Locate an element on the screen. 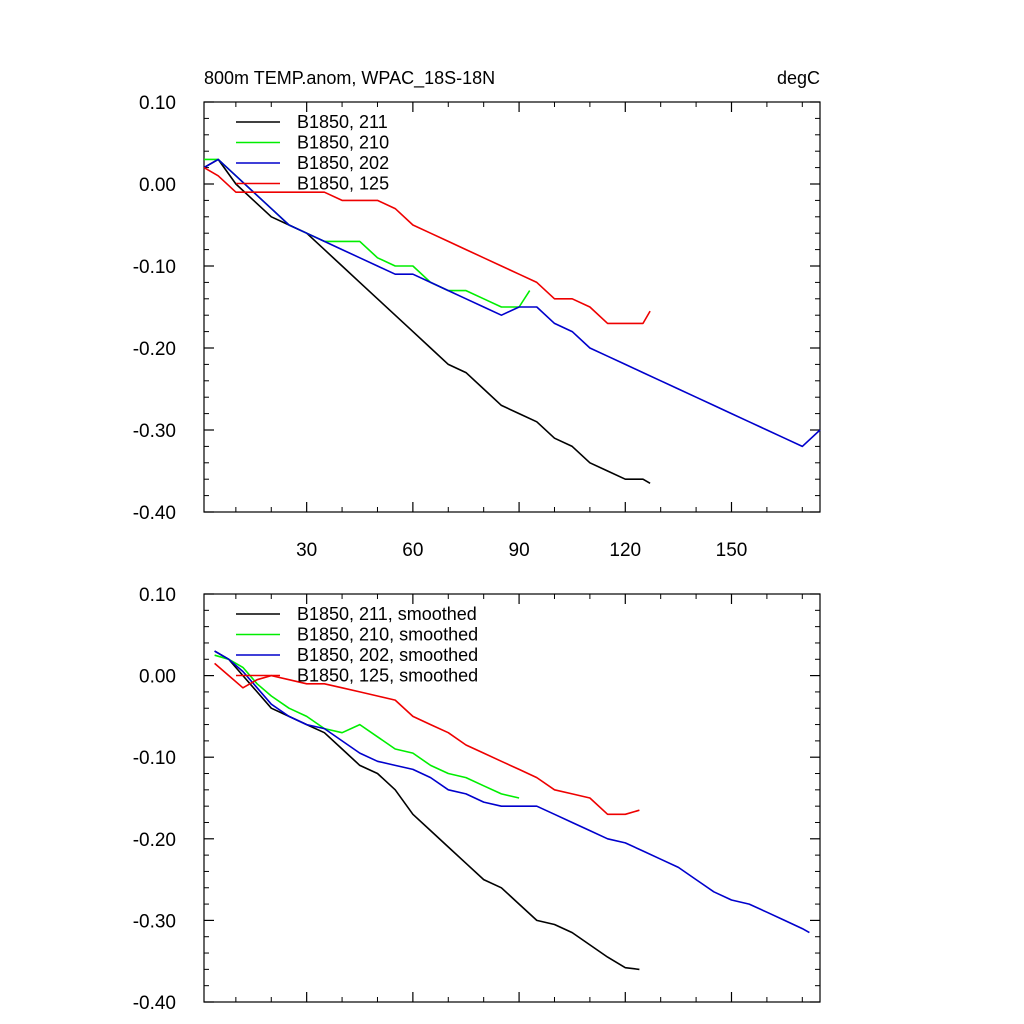 This screenshot has width=1024, height=1024. bottom-legend-label-0: B1850, 211, smoothed is located at coordinates (387, 614).